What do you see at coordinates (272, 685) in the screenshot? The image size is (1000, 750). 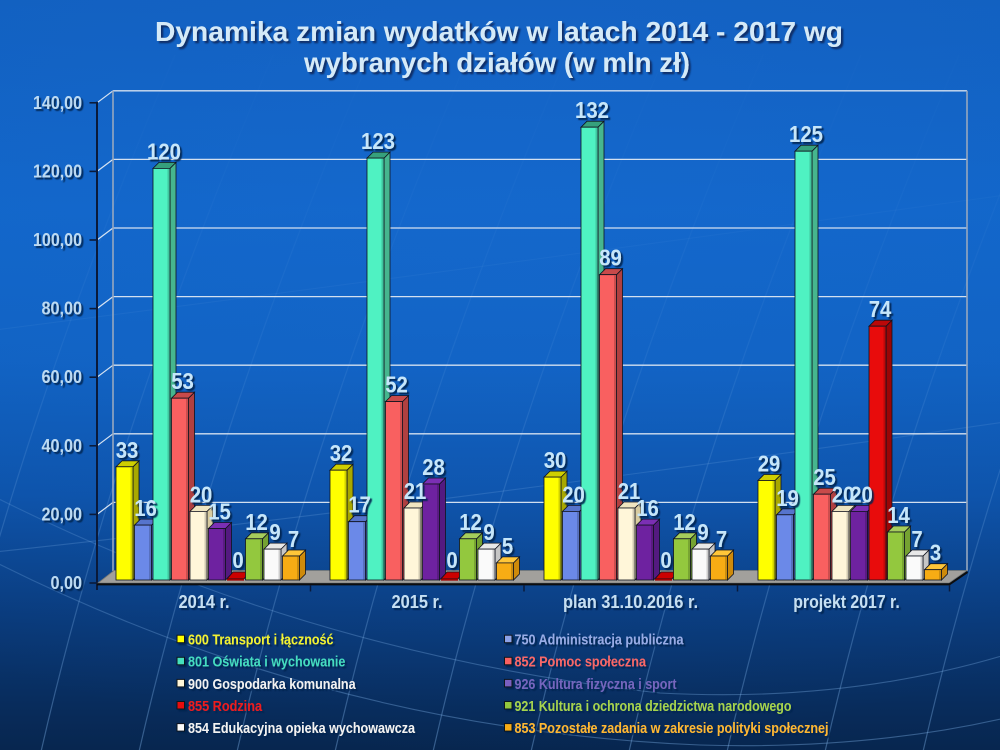 I see `svg-text: 900 Gospodarka komunalna` at bounding box center [272, 685].